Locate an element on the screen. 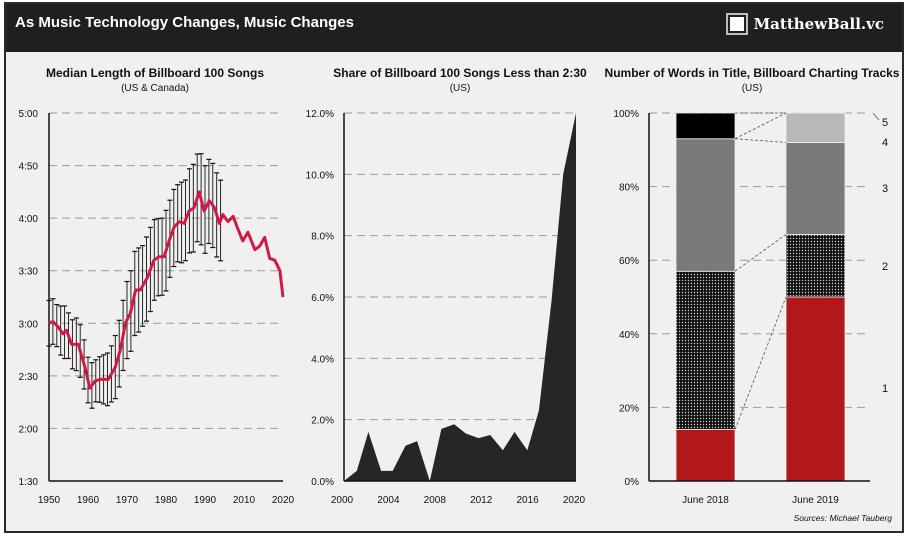  bar-segment-4-words is located at coordinates (815, 127).